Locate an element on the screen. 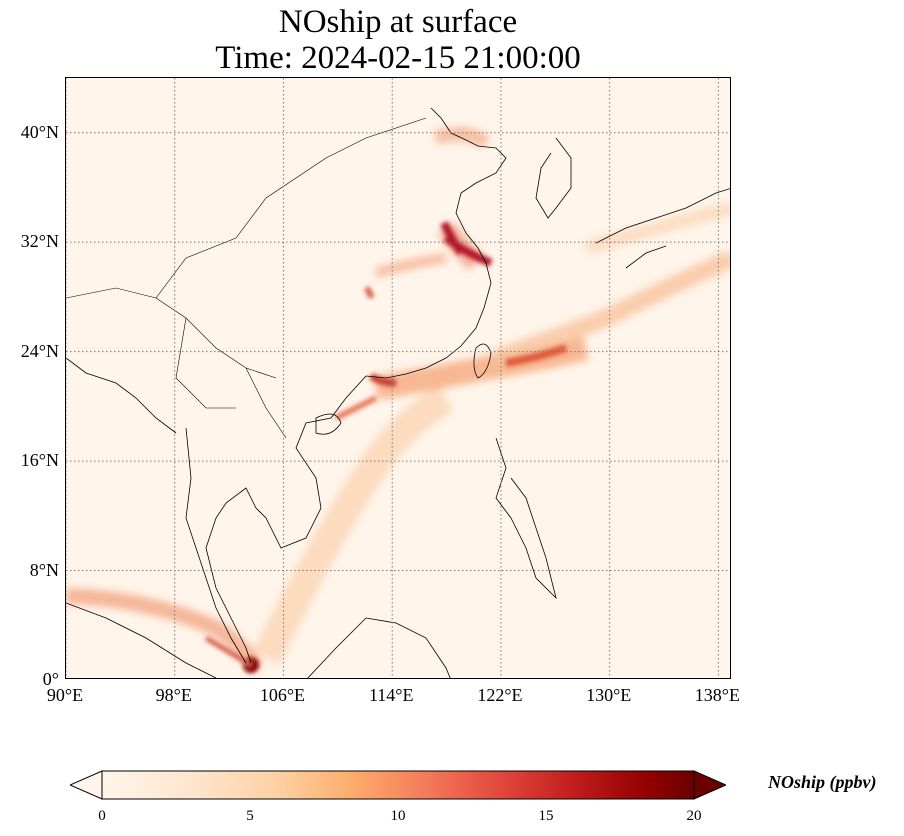 The height and width of the screenshot is (836, 904). japan-coast is located at coordinates (662, 228).